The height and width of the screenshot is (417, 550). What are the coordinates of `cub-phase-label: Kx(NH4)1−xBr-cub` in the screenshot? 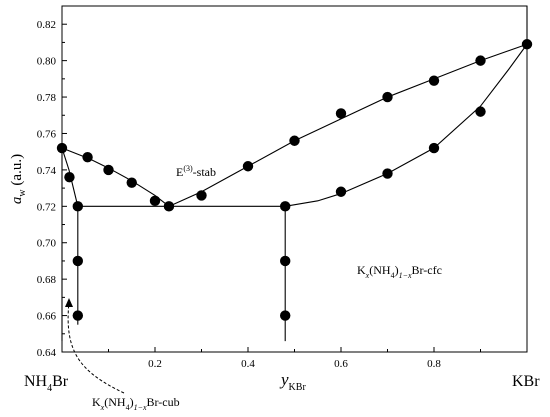 It's located at (136, 403).